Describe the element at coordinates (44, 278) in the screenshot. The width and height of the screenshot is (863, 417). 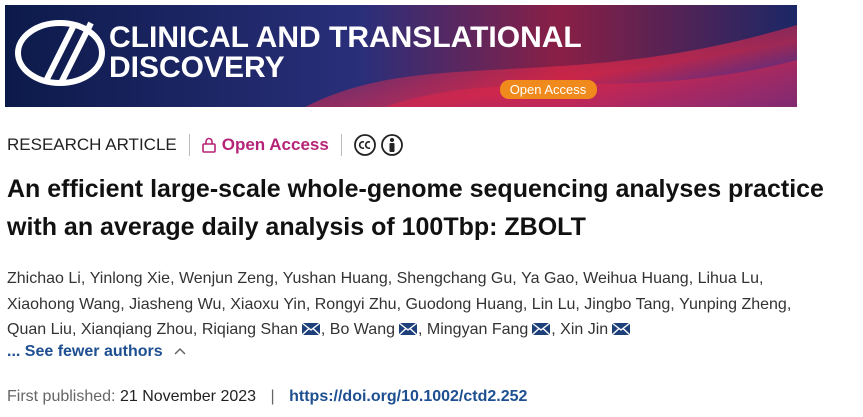
I see `author-name: Zhichao Li` at that location.